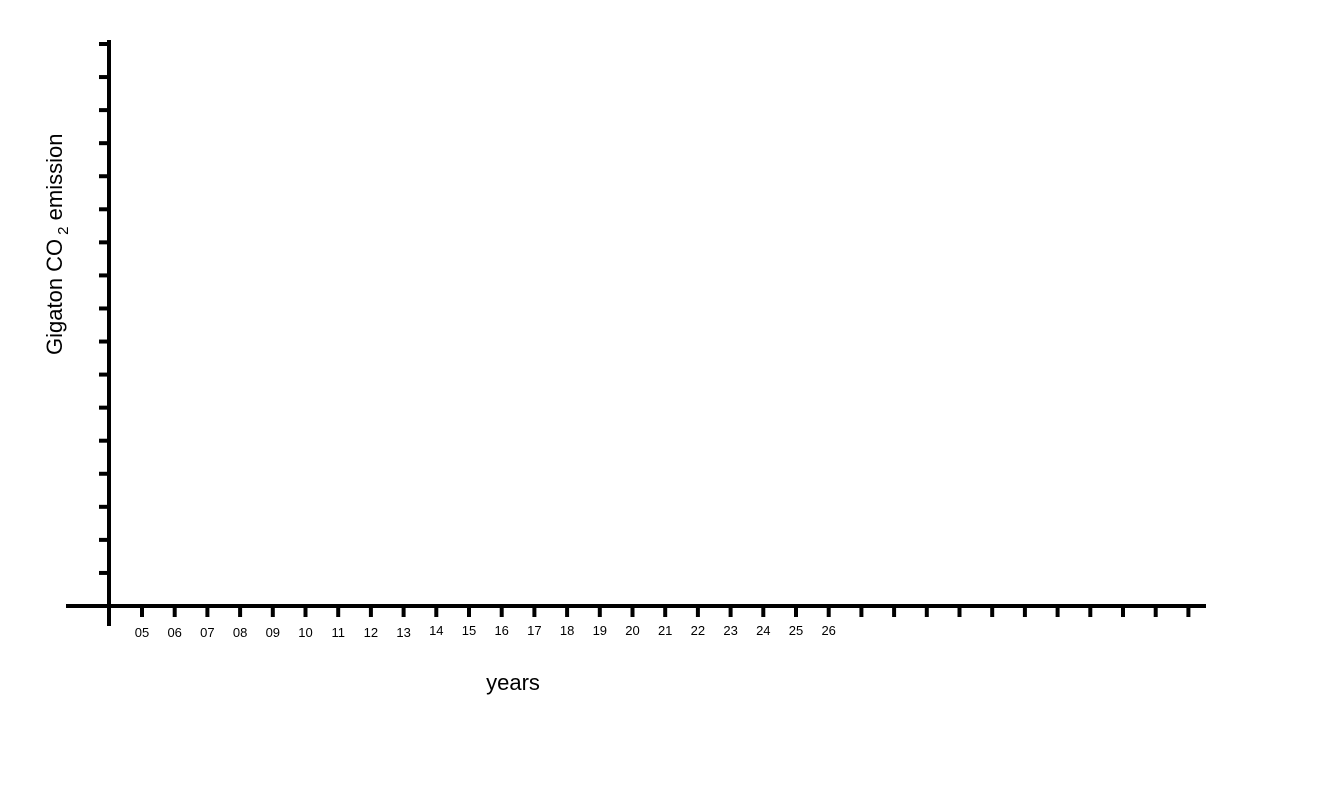 The height and width of the screenshot is (786, 1344). I want to click on x-tick-label: 07, so click(207, 632).